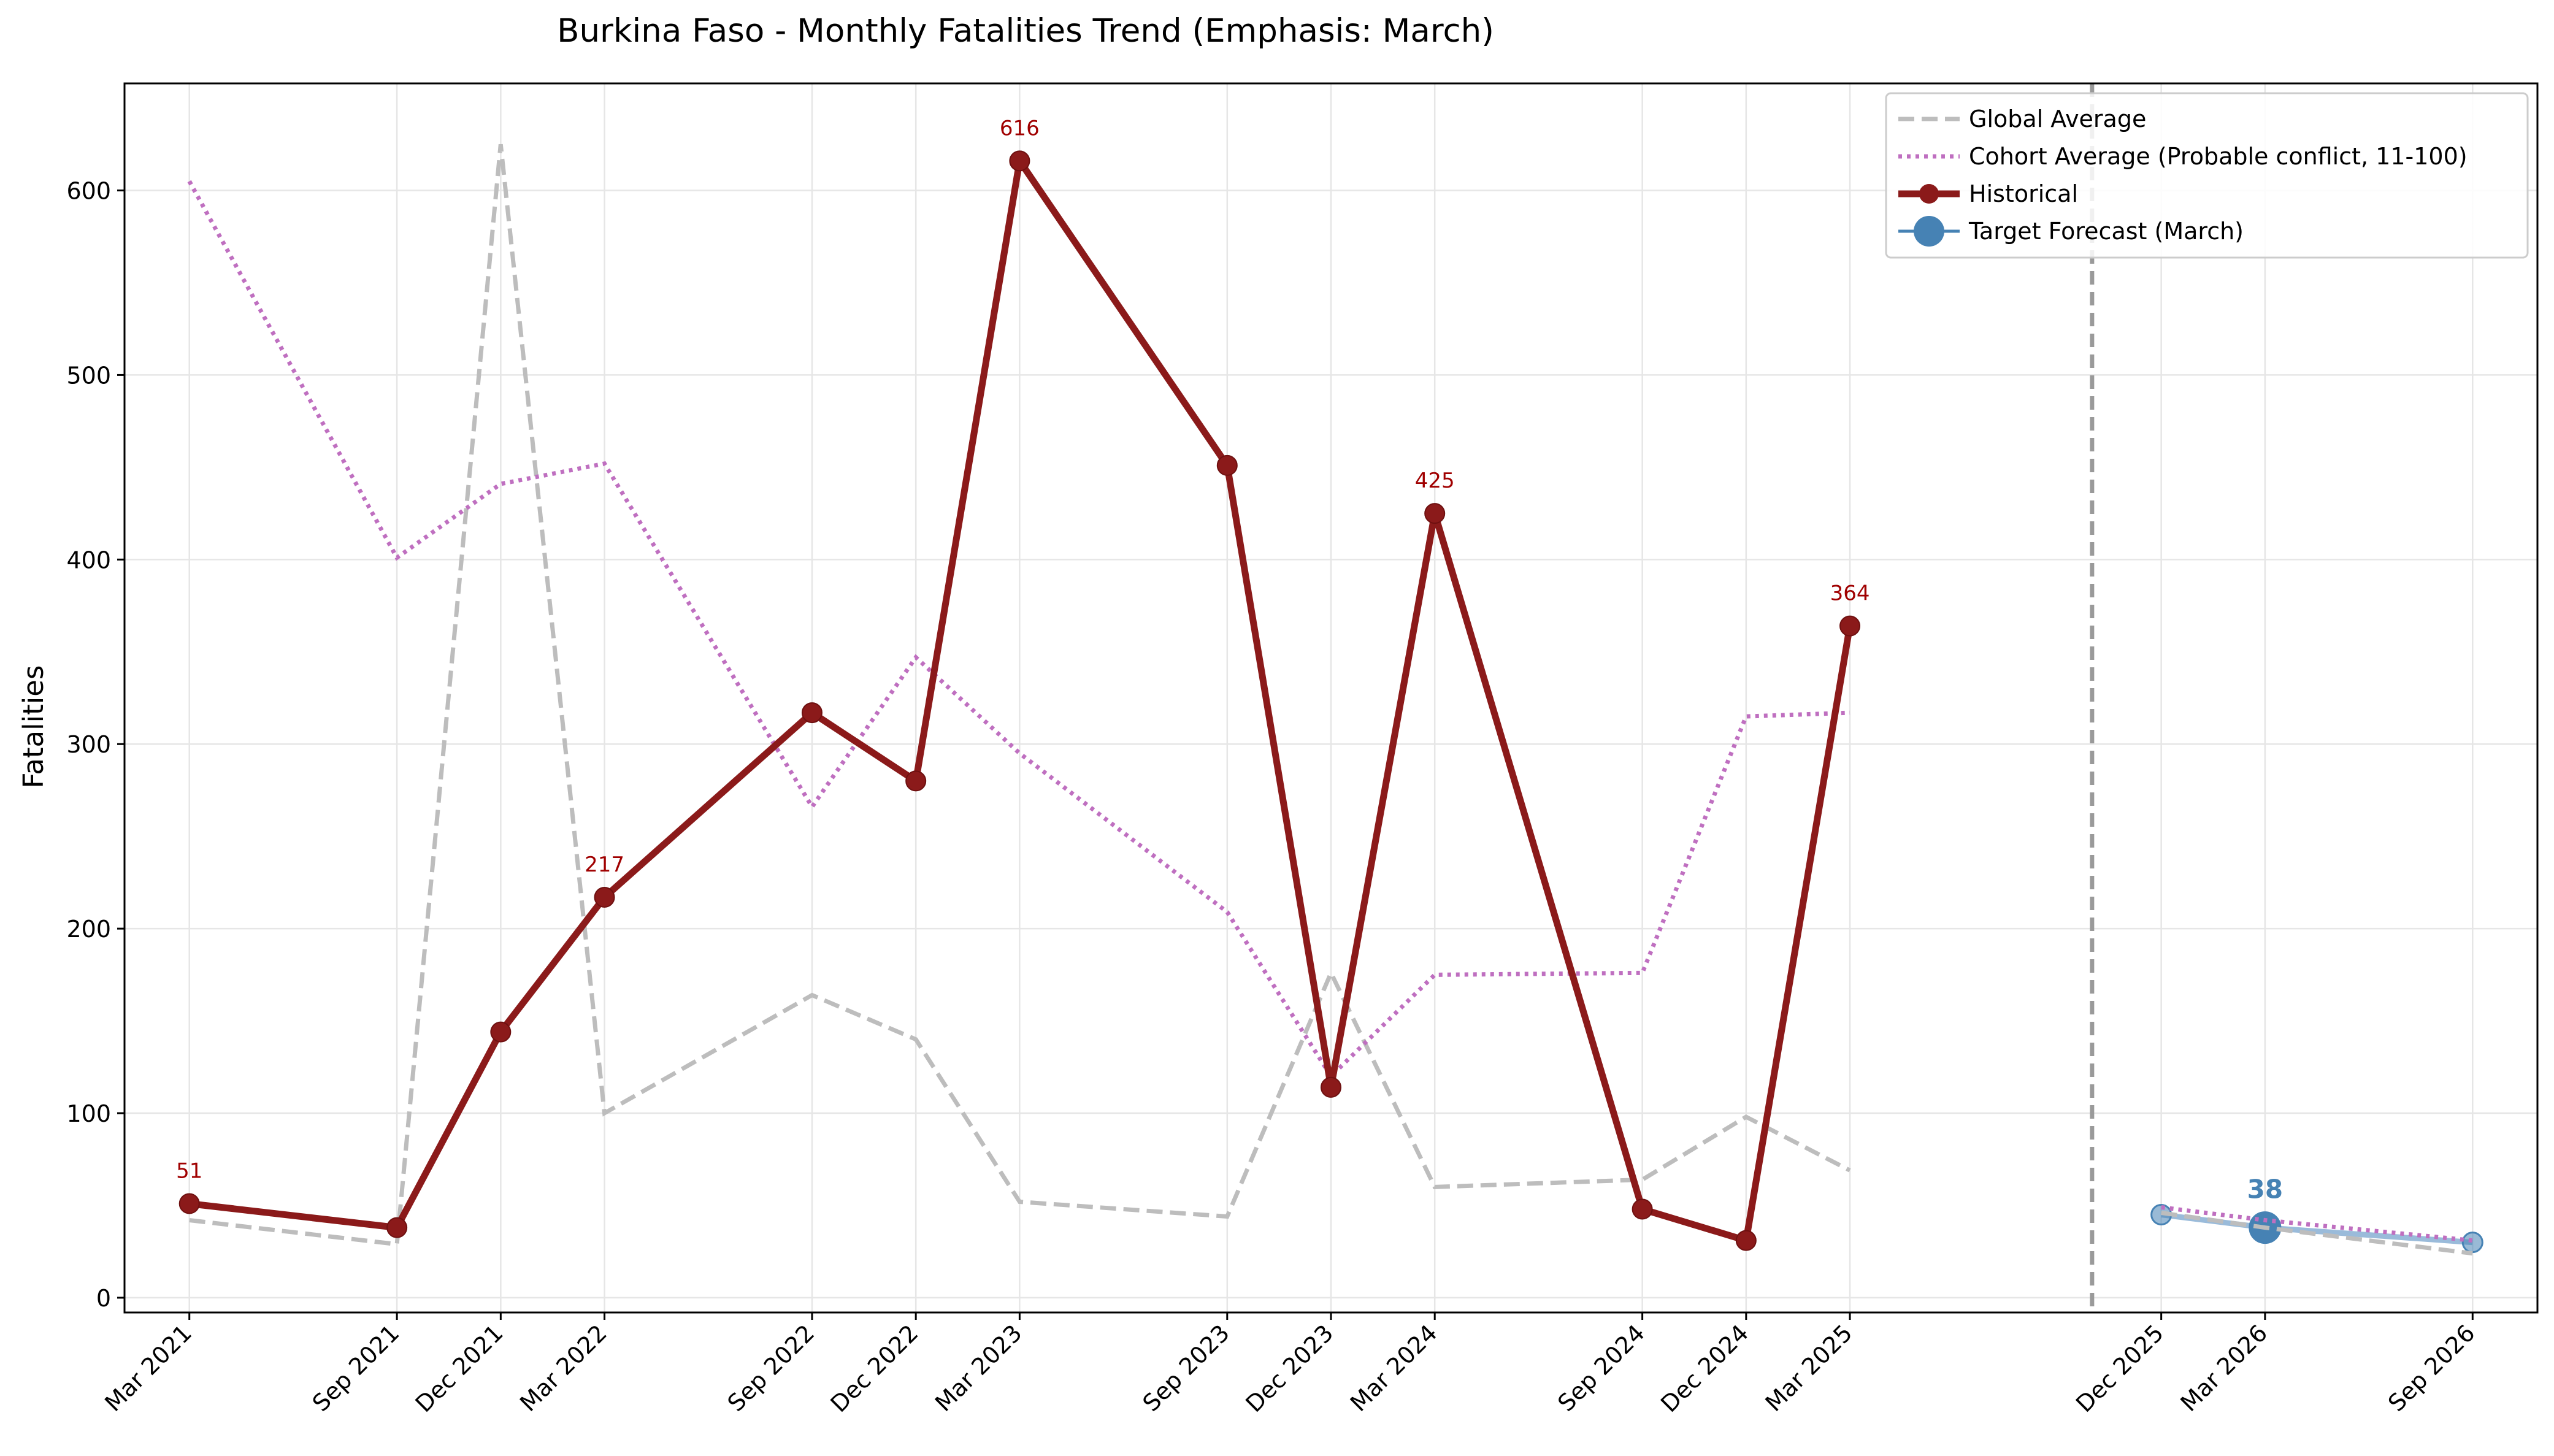 The image size is (2554, 1456). What do you see at coordinates (1850, 593) in the screenshot?
I see `data-label: 364` at bounding box center [1850, 593].